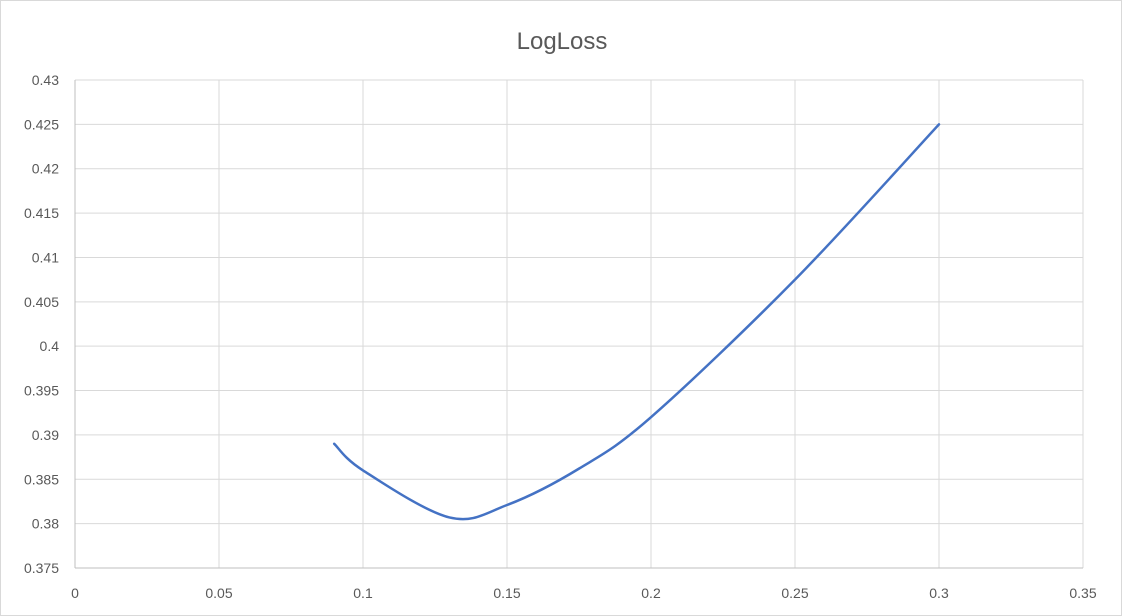 The image size is (1122, 616). Describe the element at coordinates (794, 593) in the screenshot. I see `x-tick-label: 0.25` at that location.